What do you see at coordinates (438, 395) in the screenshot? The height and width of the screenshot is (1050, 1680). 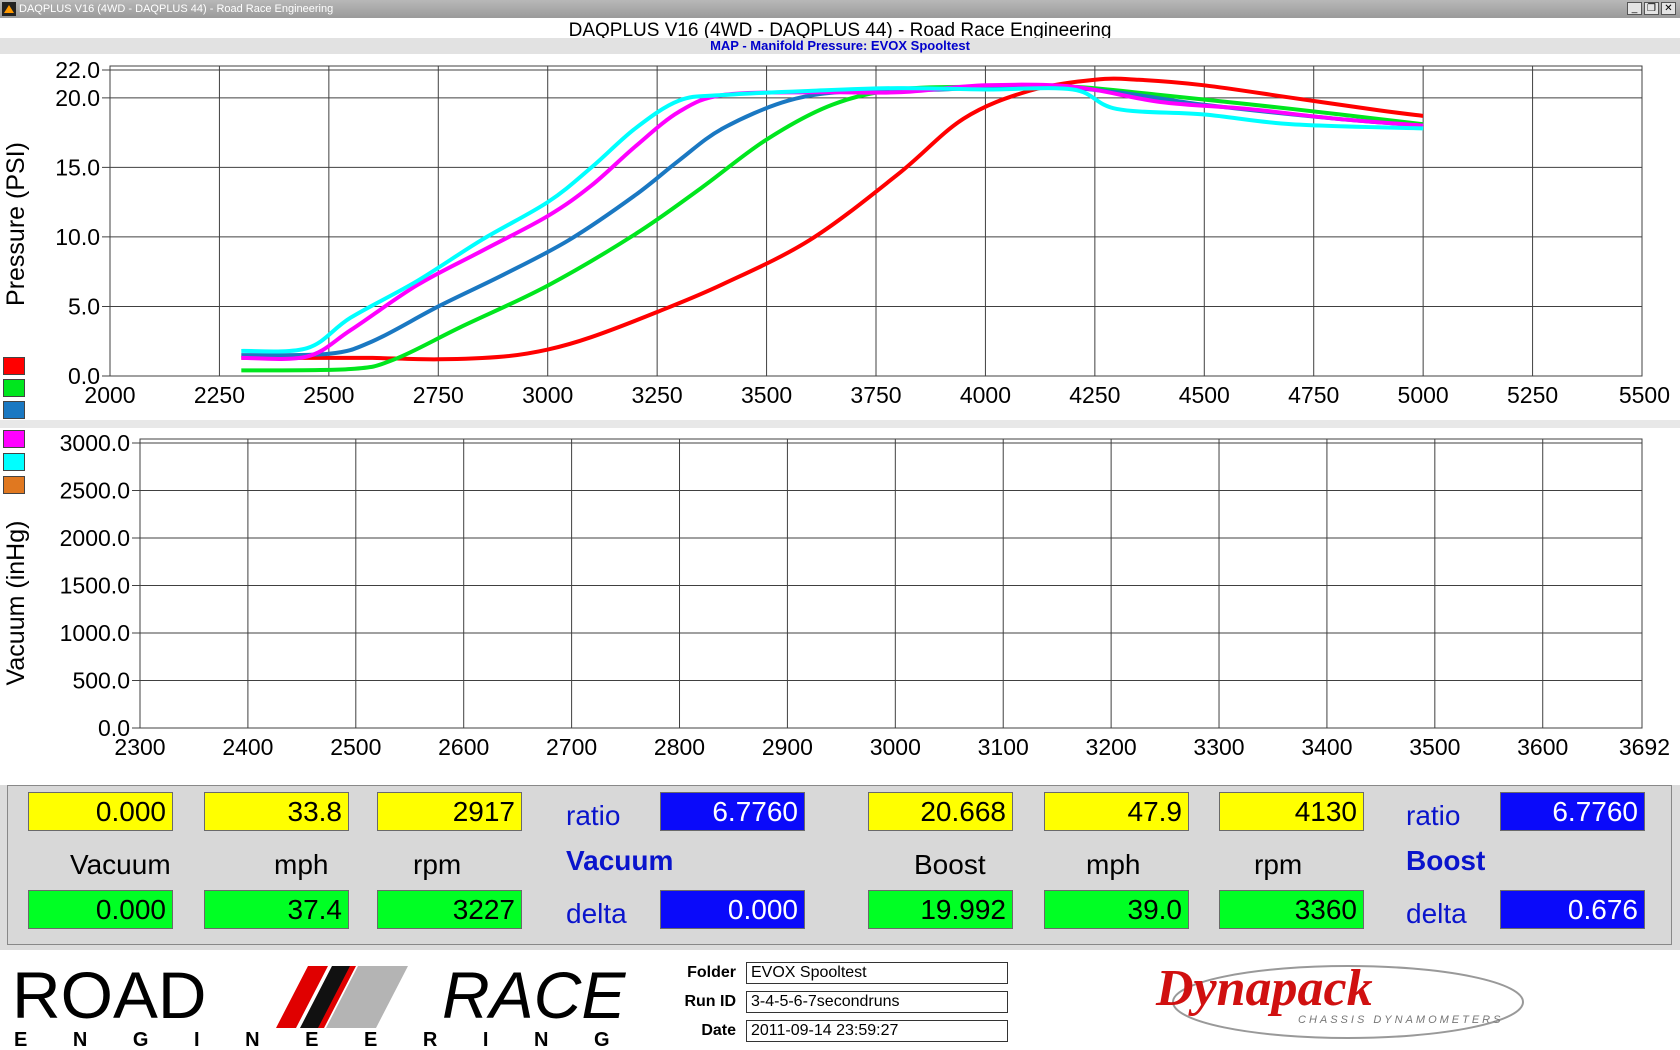 I see `chart-0-x-tick-label: 2750` at bounding box center [438, 395].